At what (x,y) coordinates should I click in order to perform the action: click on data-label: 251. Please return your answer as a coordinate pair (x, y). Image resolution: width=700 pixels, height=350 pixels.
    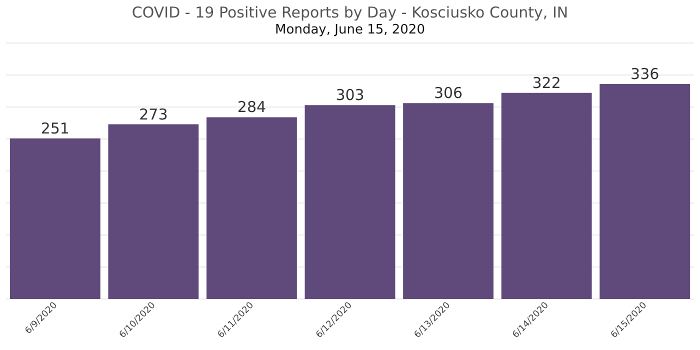
    Looking at the image, I should click on (55, 128).